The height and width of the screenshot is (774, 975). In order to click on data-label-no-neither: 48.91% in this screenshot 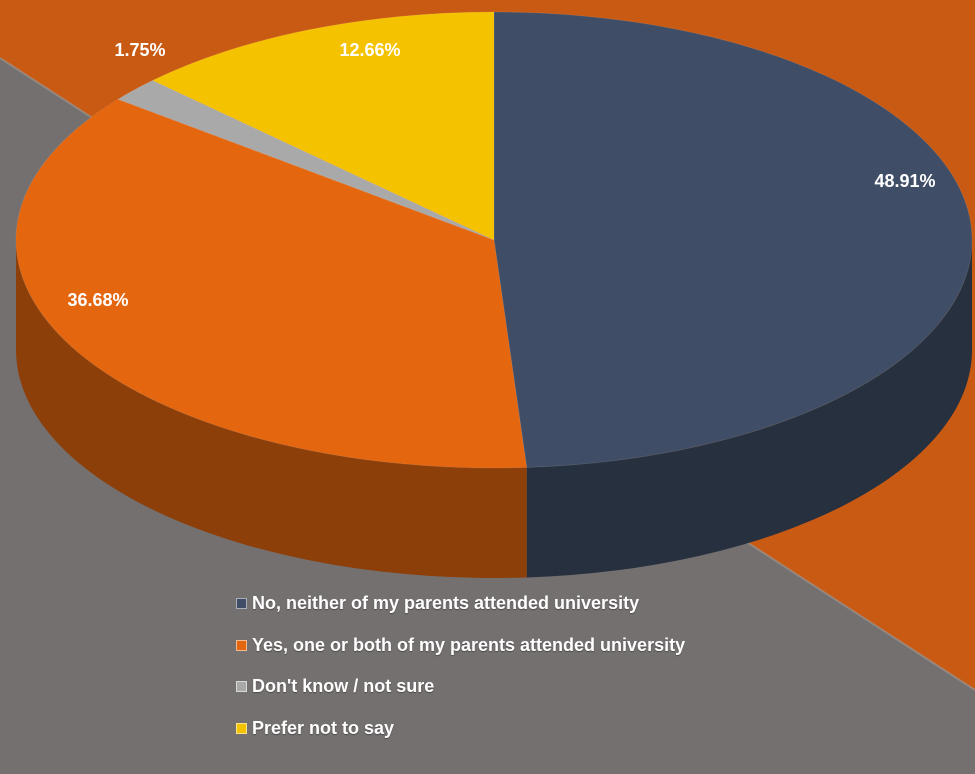, I will do `click(904, 181)`.